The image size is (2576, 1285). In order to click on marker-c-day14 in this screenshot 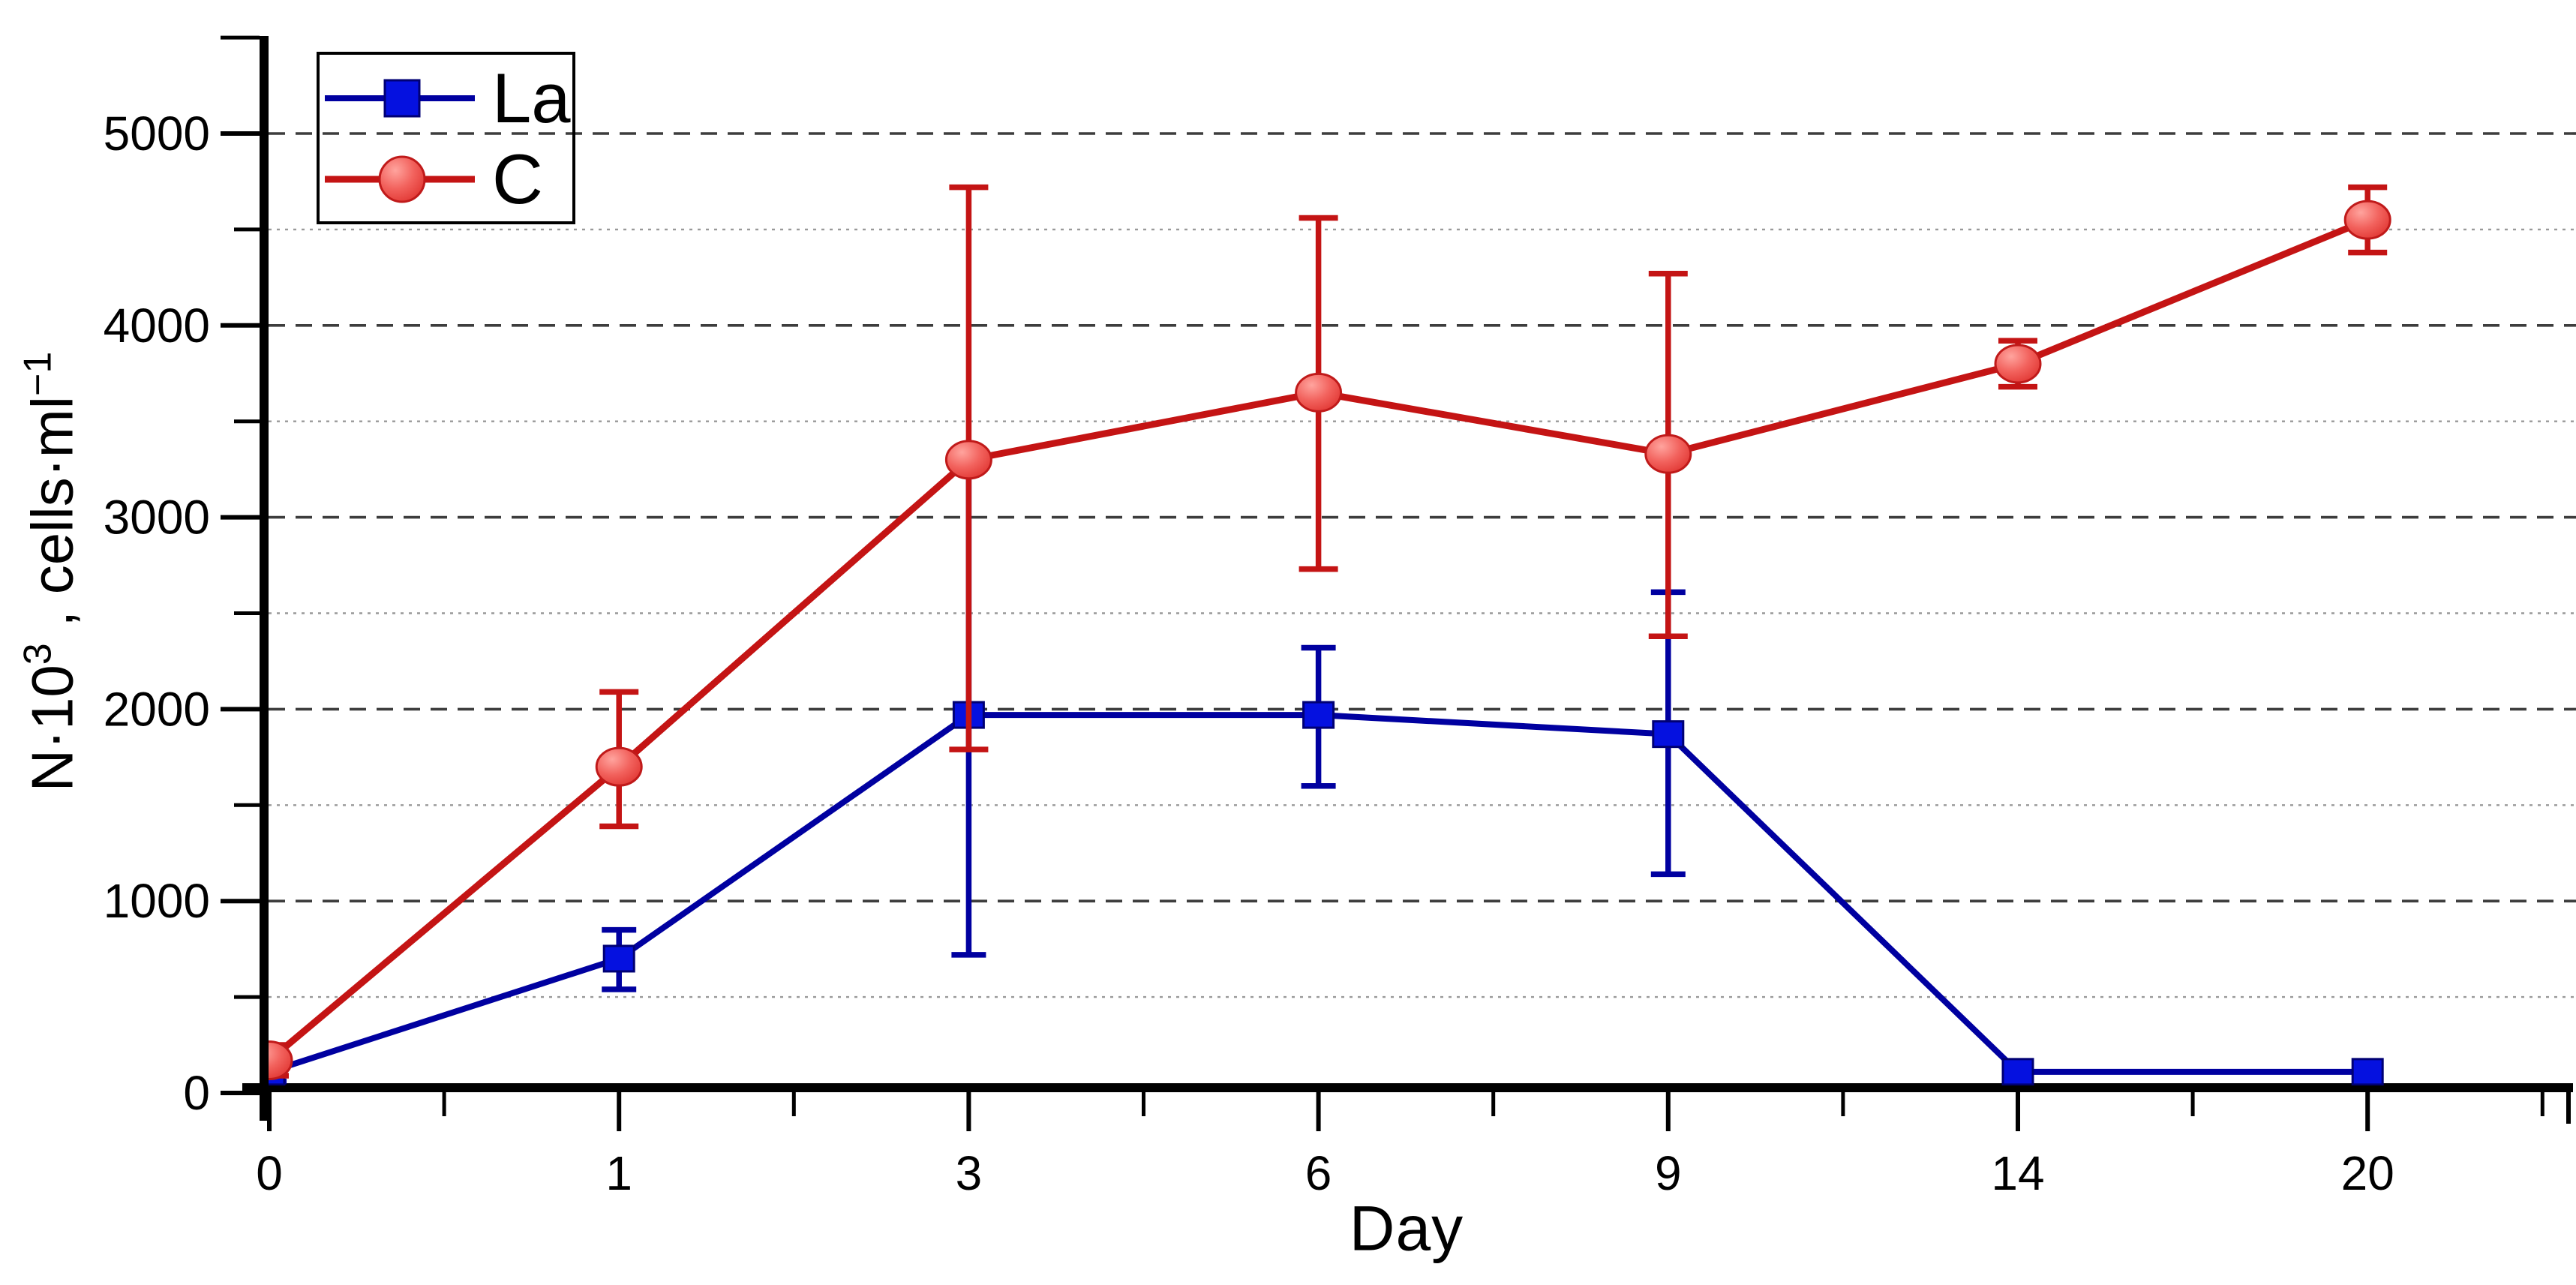, I will do `click(2018, 364)`.